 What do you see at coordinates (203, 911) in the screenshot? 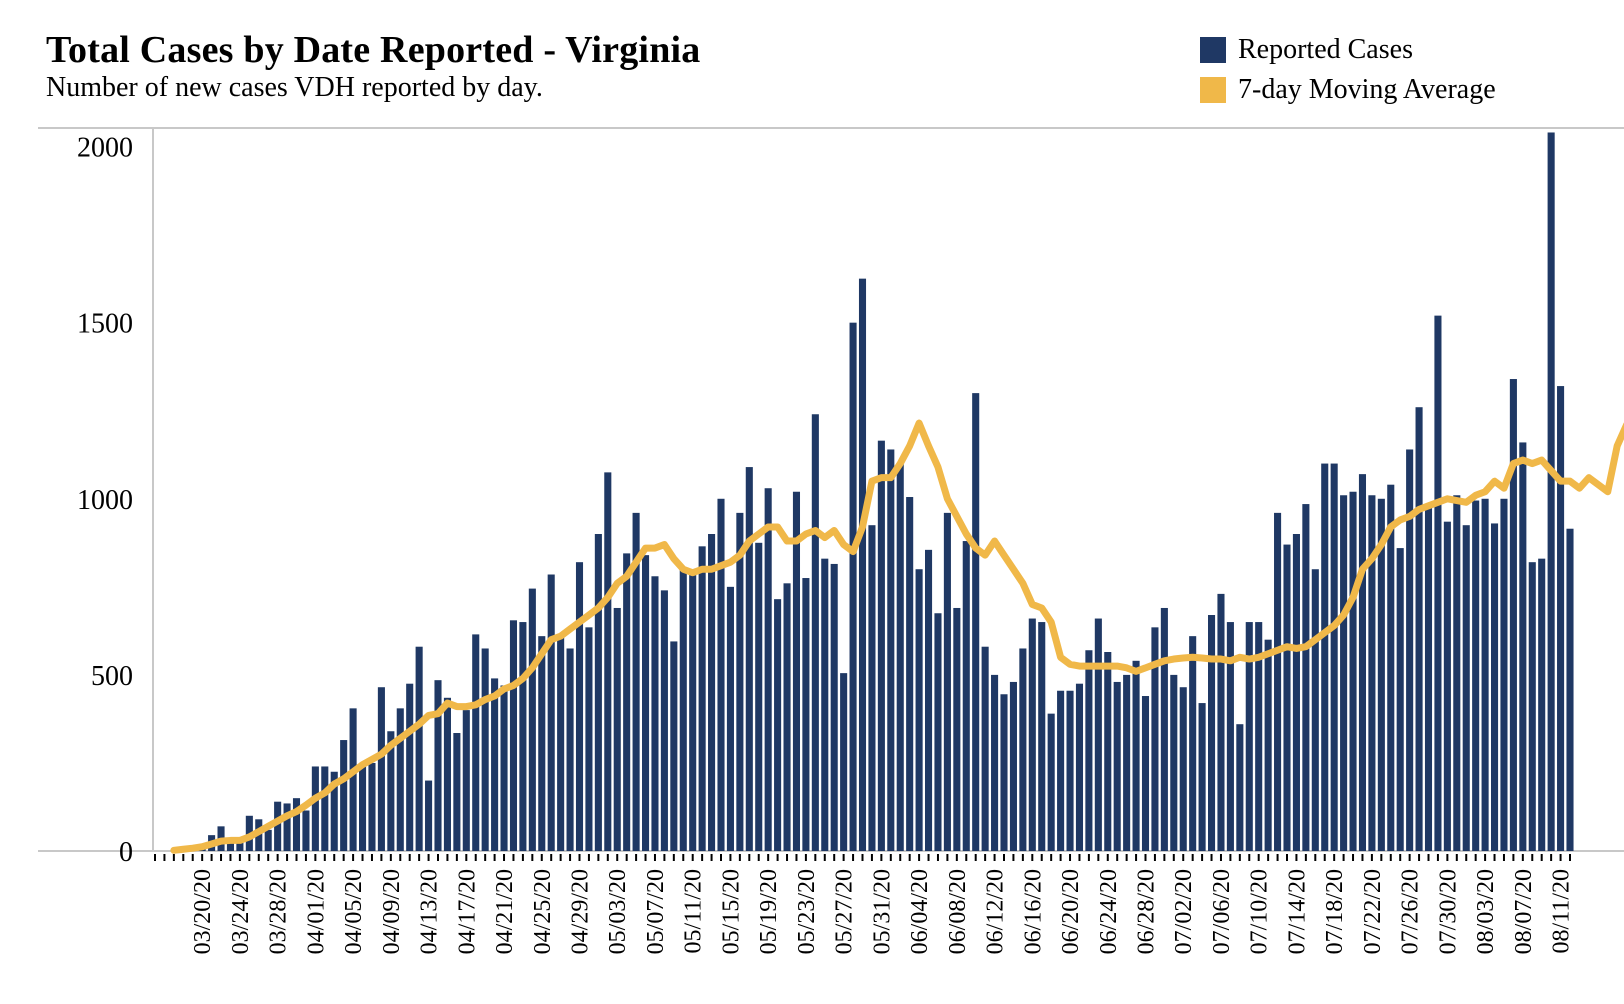
I see `x-tick-label: 03/20/20` at bounding box center [203, 911].